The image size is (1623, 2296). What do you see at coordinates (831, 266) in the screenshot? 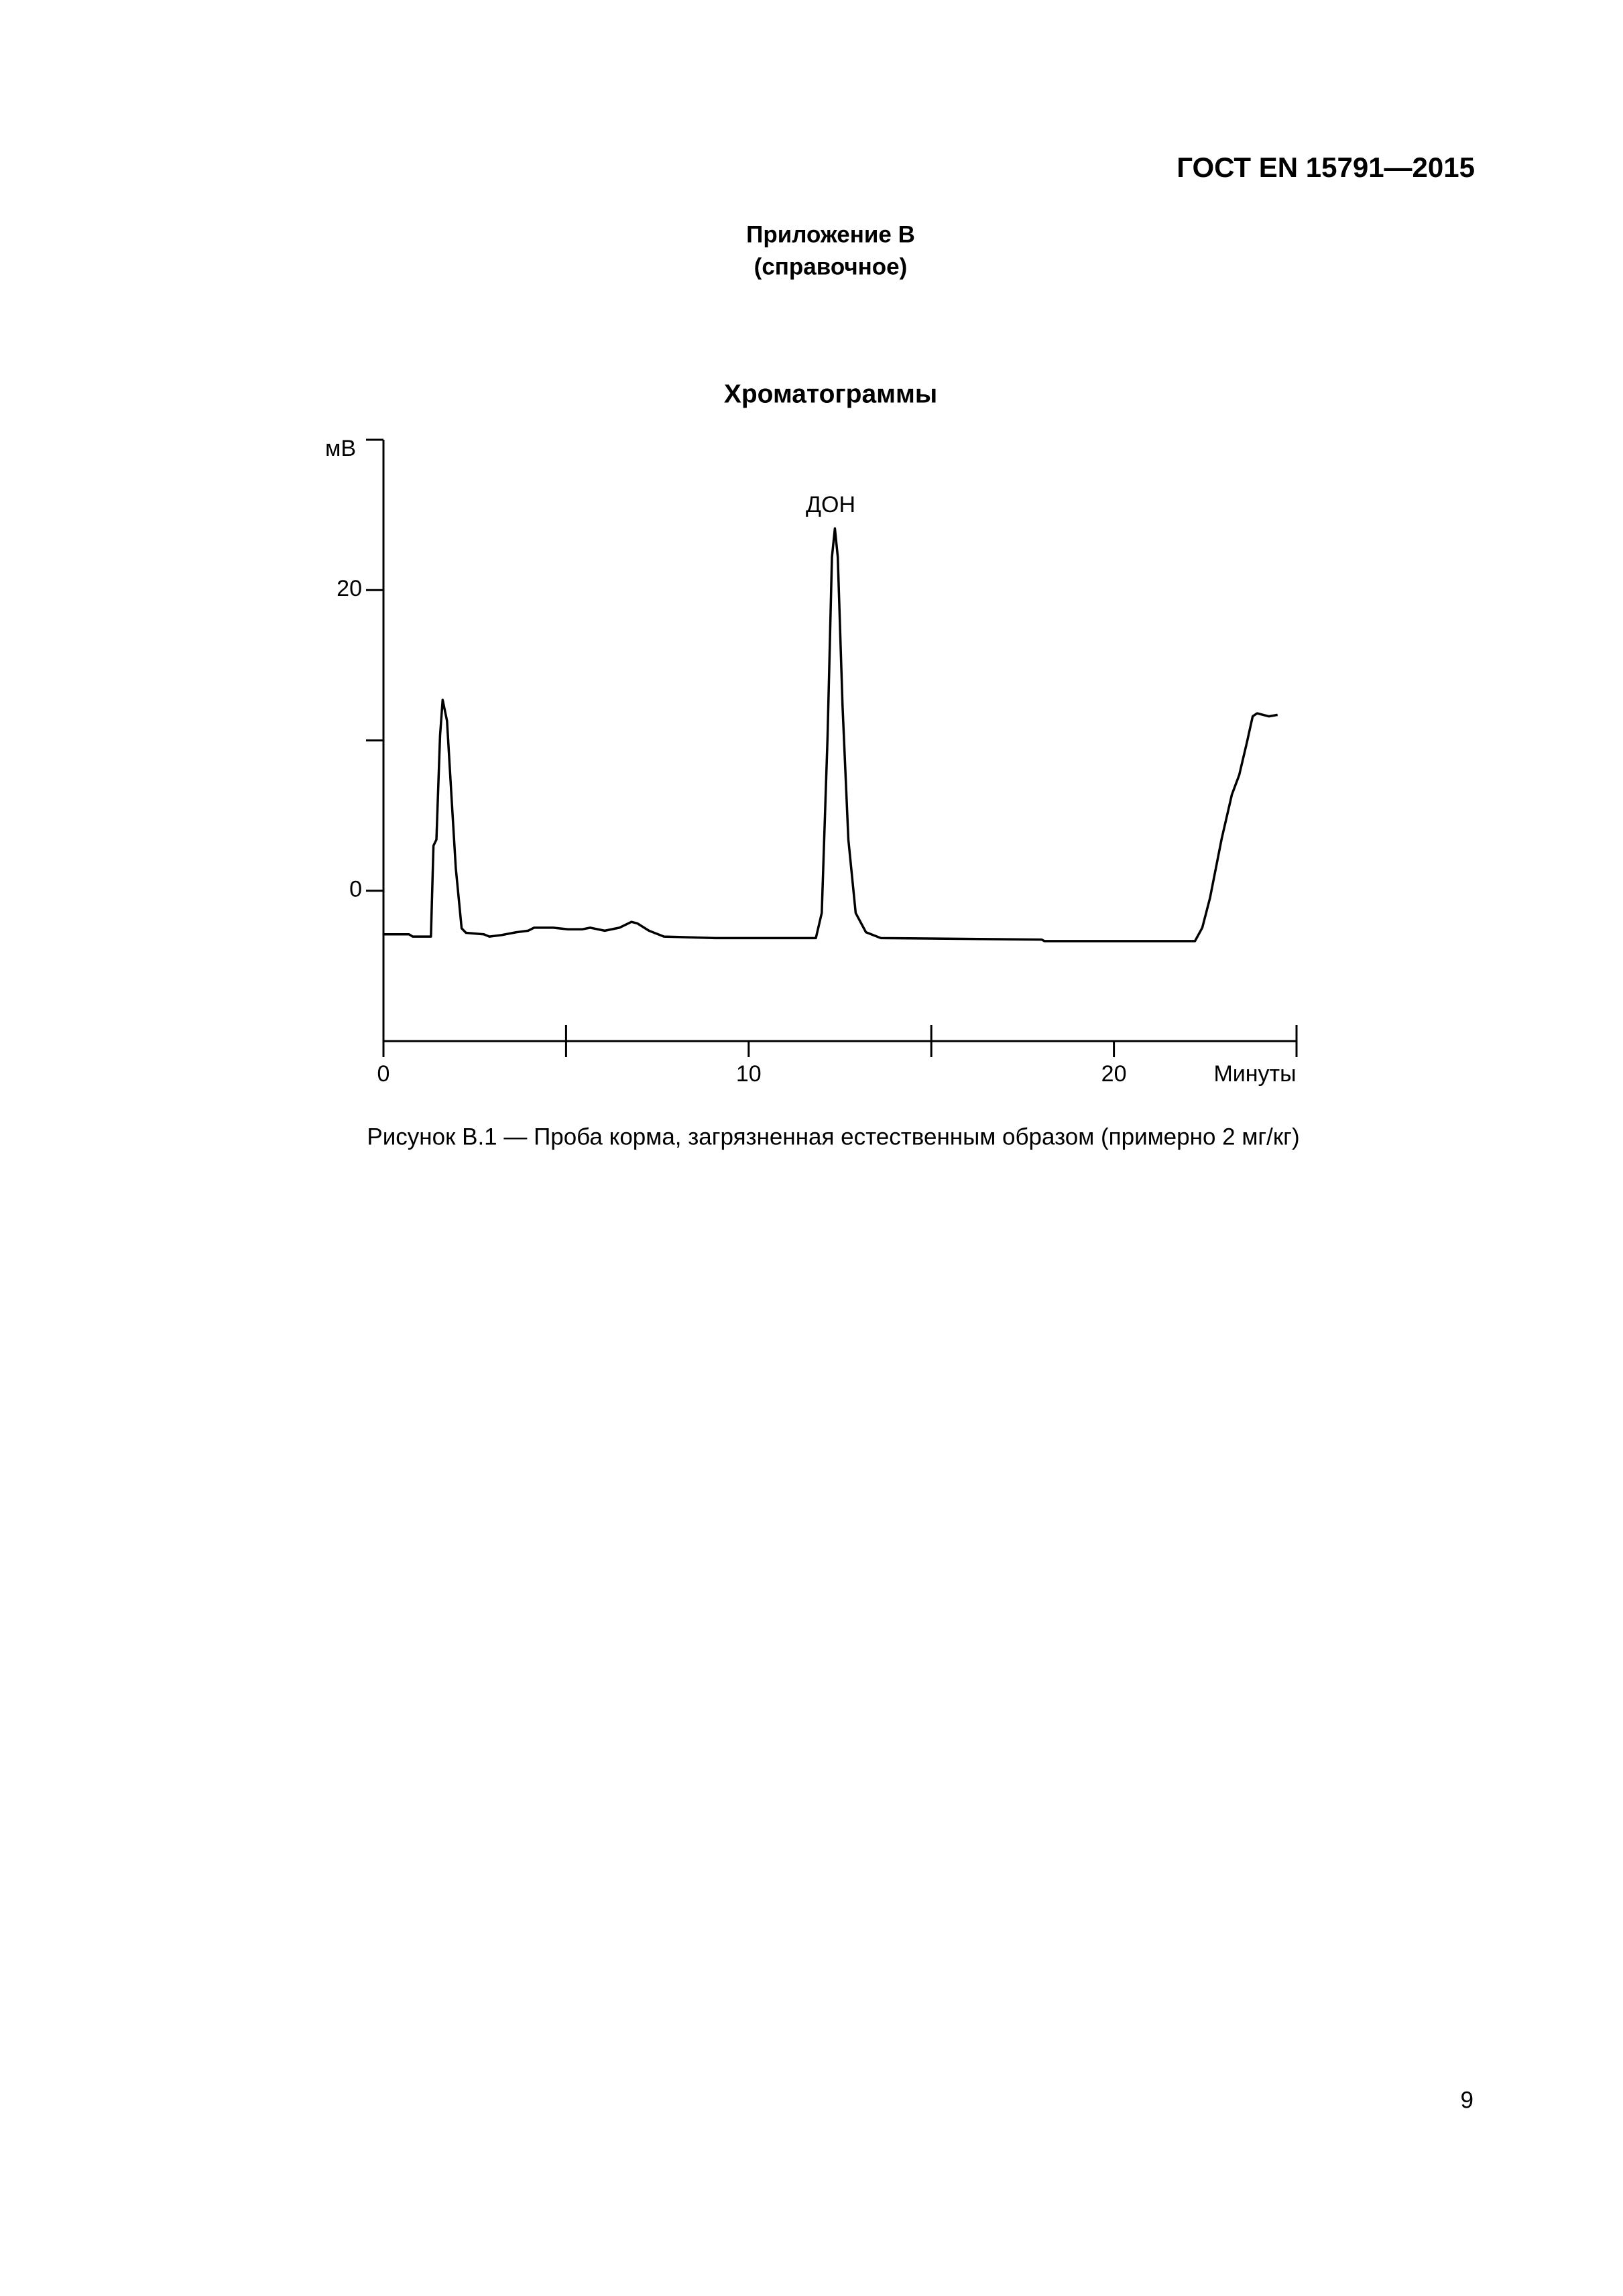
I see `appendix-subtitle: (справочное)` at bounding box center [831, 266].